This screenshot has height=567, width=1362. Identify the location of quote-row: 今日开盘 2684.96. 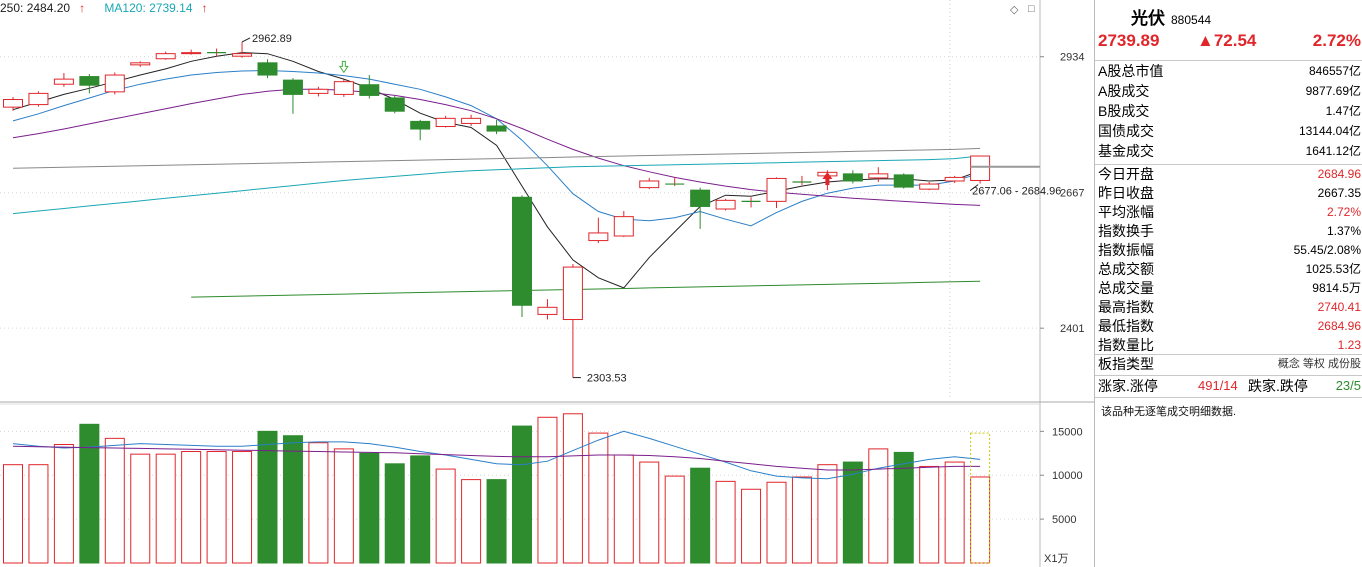
(1229, 174).